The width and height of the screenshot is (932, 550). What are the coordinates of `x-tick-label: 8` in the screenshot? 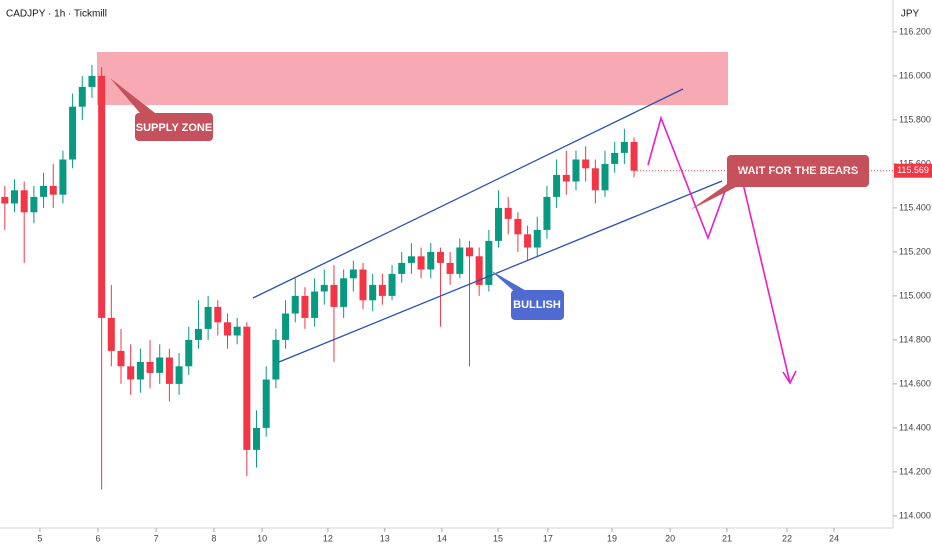 It's located at (213, 538).